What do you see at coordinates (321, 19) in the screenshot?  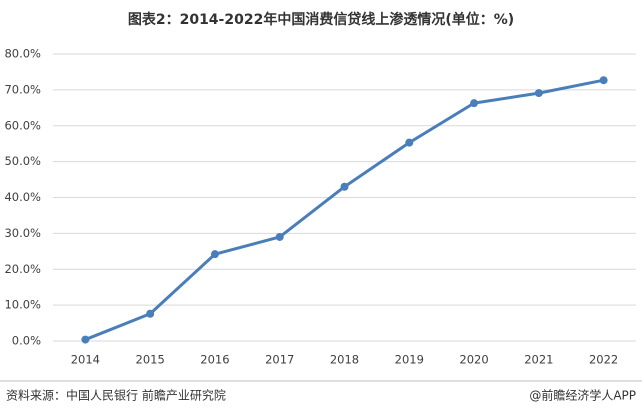 I see `chart-title: 图表2：2014-2022年中国消费信贷线上渗透情况(单位：%)` at bounding box center [321, 19].